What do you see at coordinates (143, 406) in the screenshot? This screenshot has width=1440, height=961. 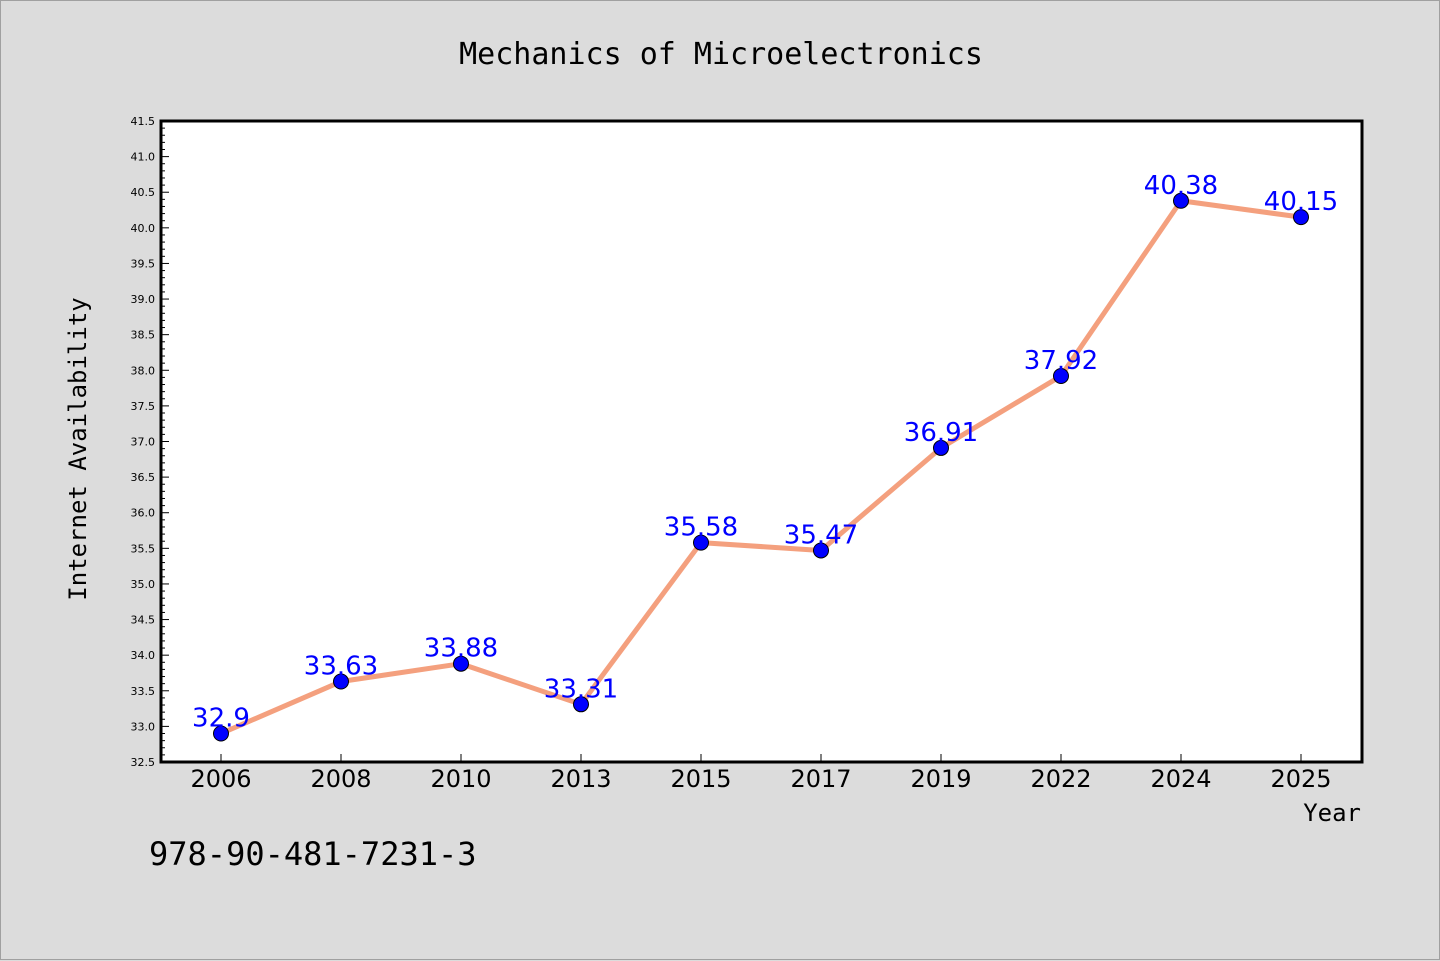 I see `y-tick-label: 37.5` at bounding box center [143, 406].